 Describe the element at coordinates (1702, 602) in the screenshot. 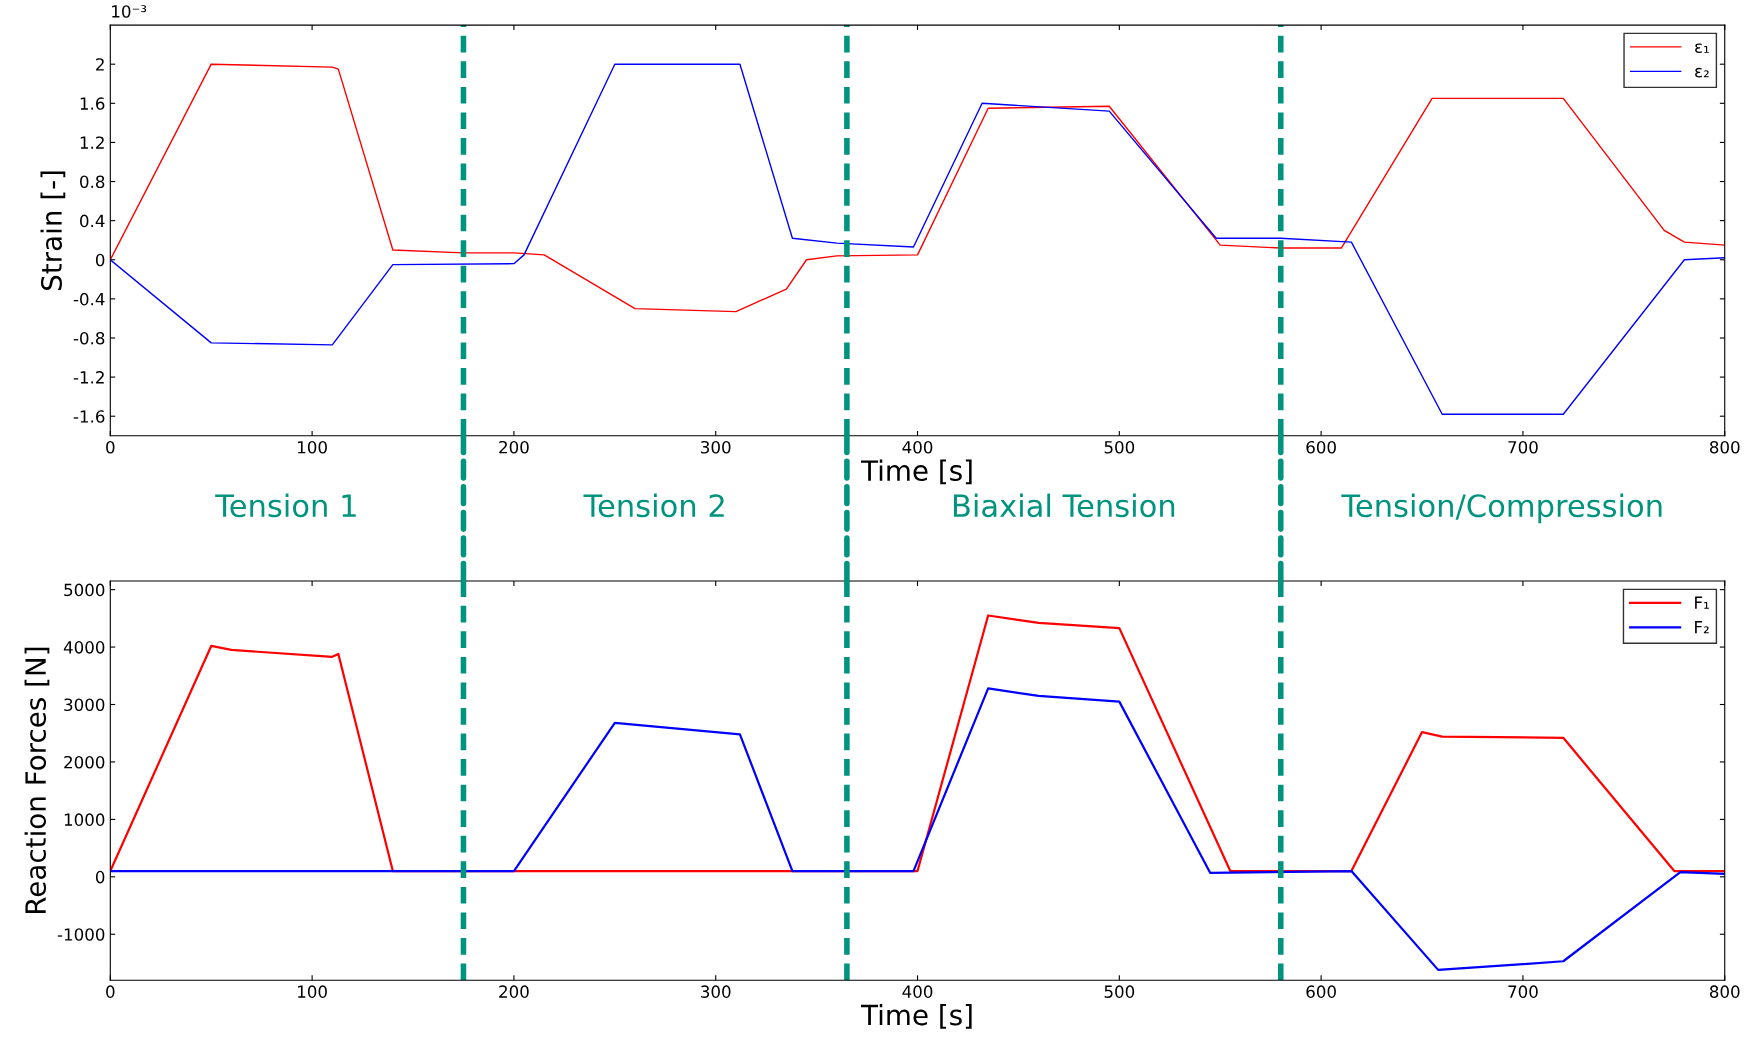

I see `legend-label: F₁` at that location.